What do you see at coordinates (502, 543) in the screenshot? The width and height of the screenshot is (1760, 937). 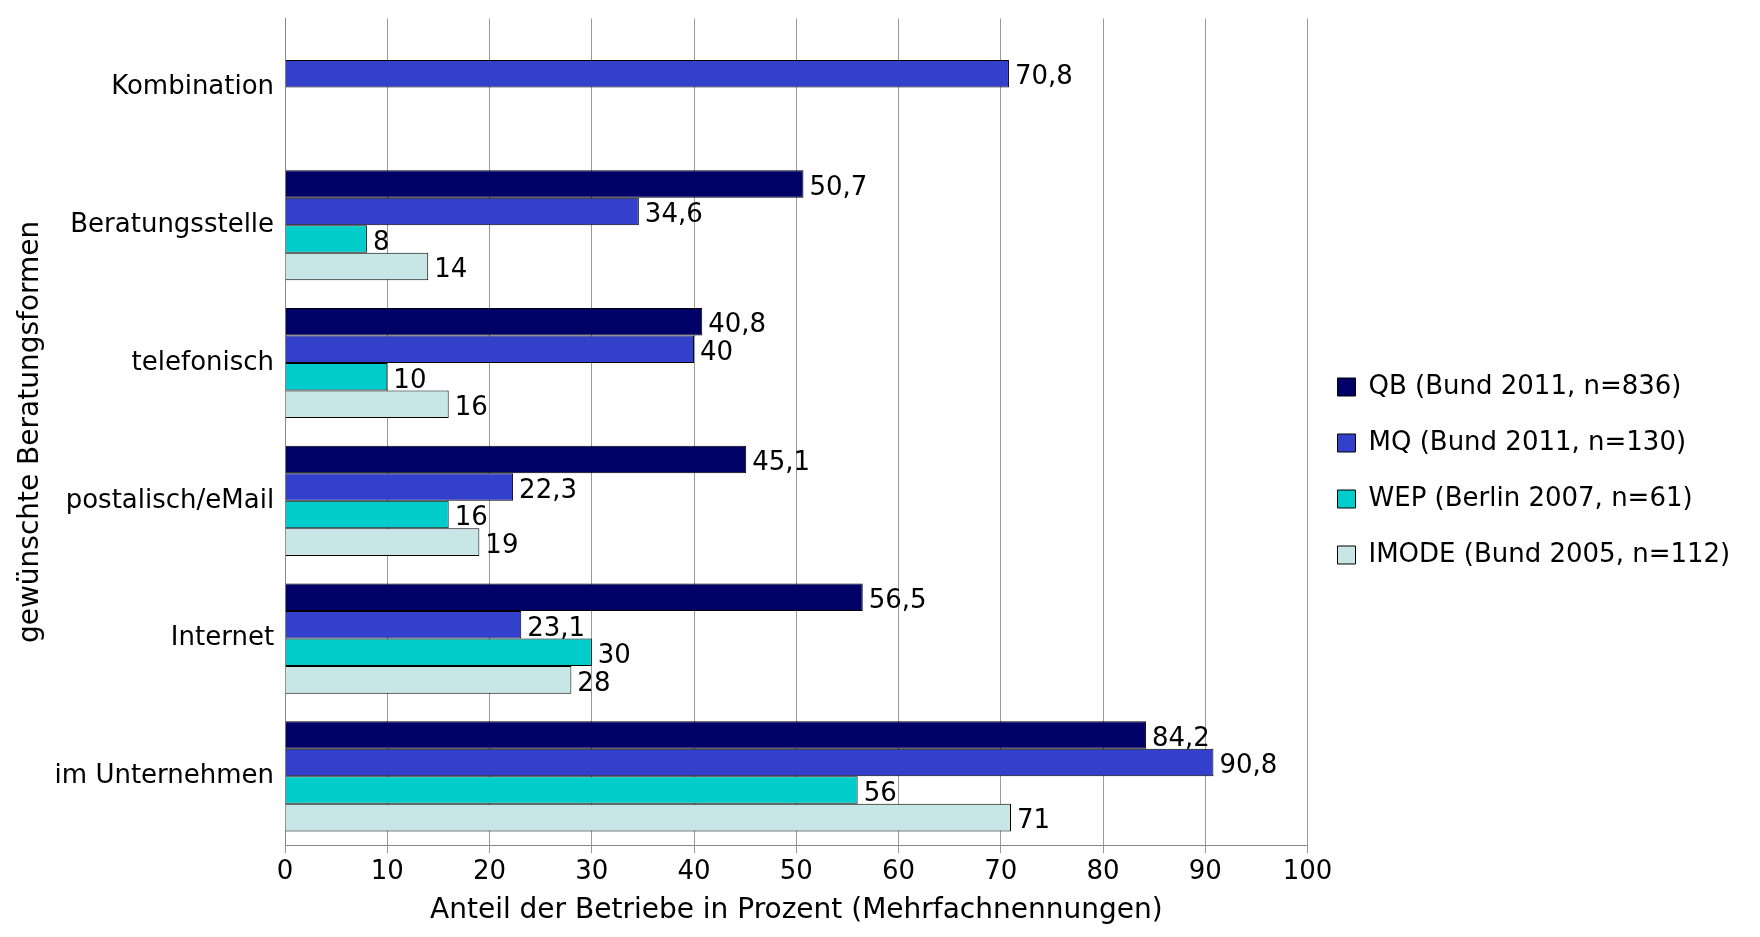 I see `data-label: 19` at bounding box center [502, 543].